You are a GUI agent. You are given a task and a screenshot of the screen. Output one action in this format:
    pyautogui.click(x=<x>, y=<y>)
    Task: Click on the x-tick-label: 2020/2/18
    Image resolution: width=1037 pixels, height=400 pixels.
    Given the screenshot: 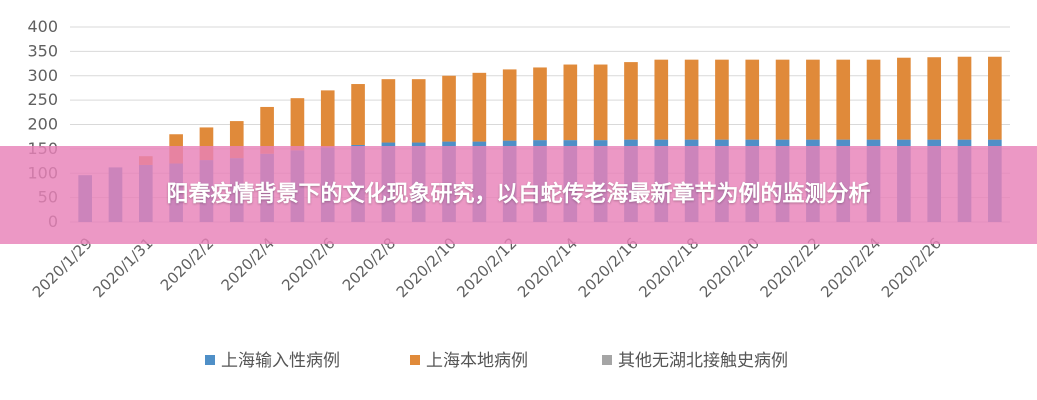 What is the action you would take?
    pyautogui.click(x=668, y=267)
    